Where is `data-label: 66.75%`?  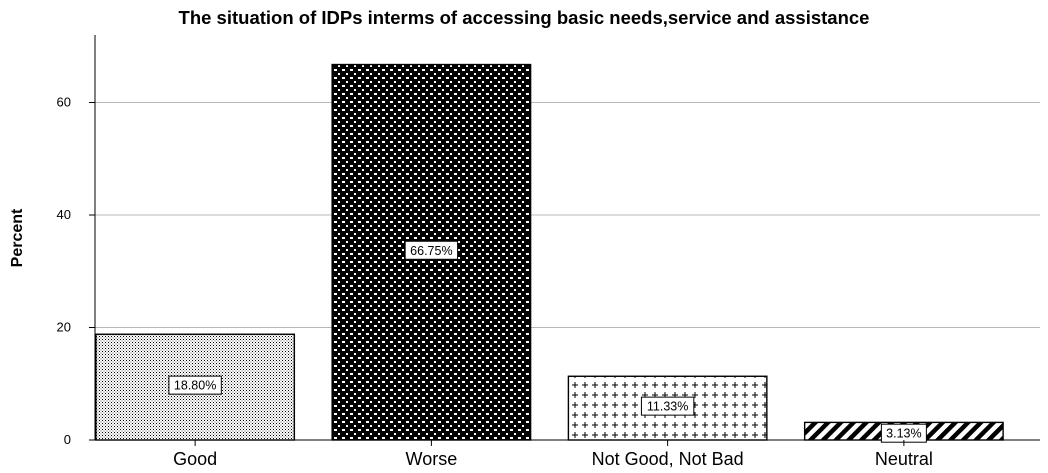
data-label: 66.75% is located at coordinates (431, 251).